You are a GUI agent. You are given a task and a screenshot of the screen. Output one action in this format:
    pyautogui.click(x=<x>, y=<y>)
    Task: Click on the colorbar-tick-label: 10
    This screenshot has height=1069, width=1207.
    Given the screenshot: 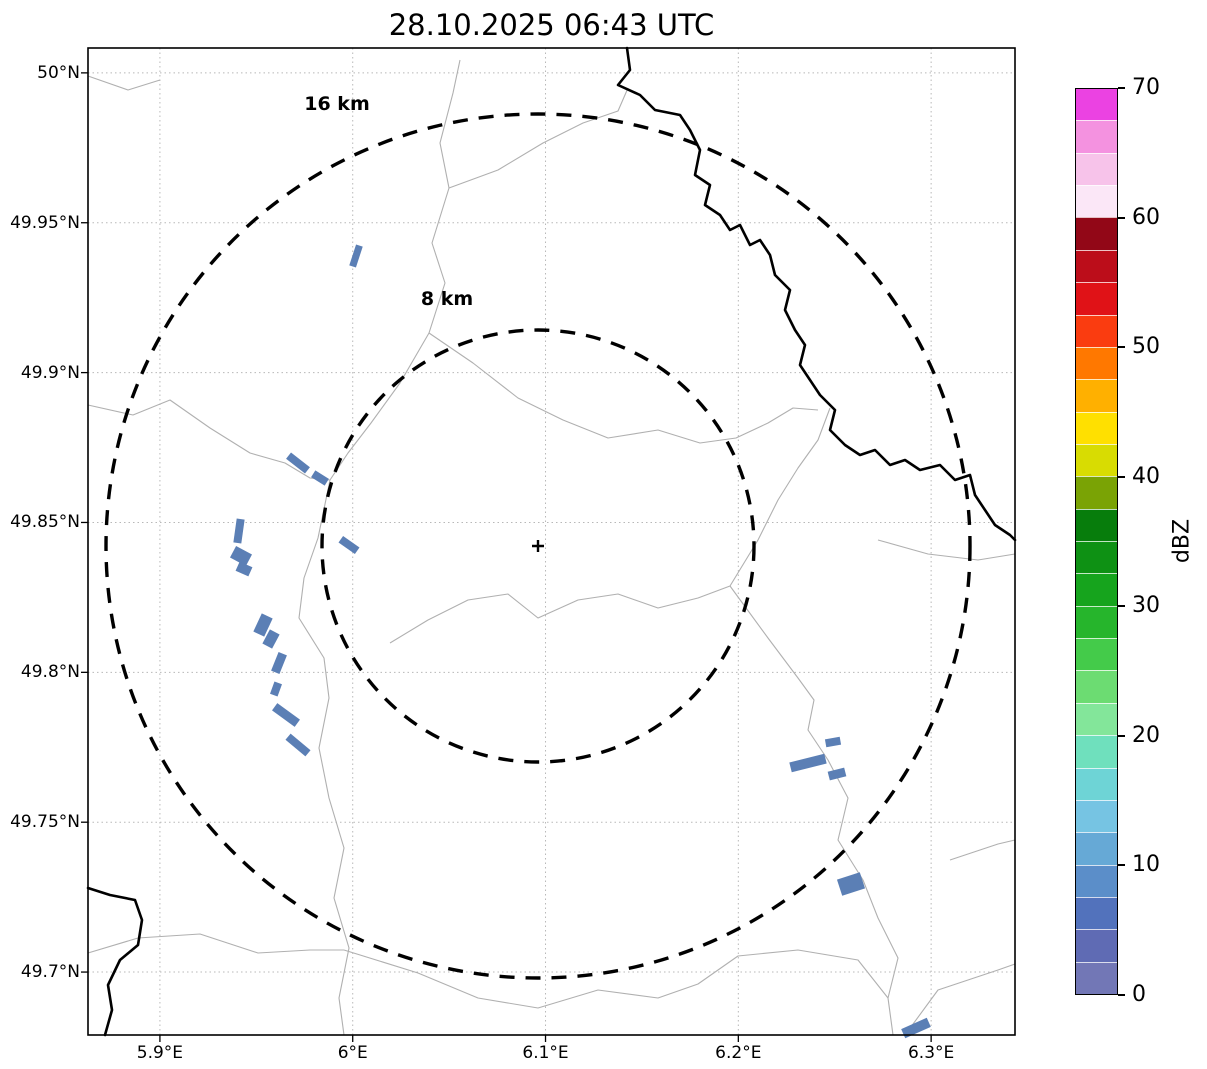 What is the action you would take?
    pyautogui.click(x=1146, y=865)
    